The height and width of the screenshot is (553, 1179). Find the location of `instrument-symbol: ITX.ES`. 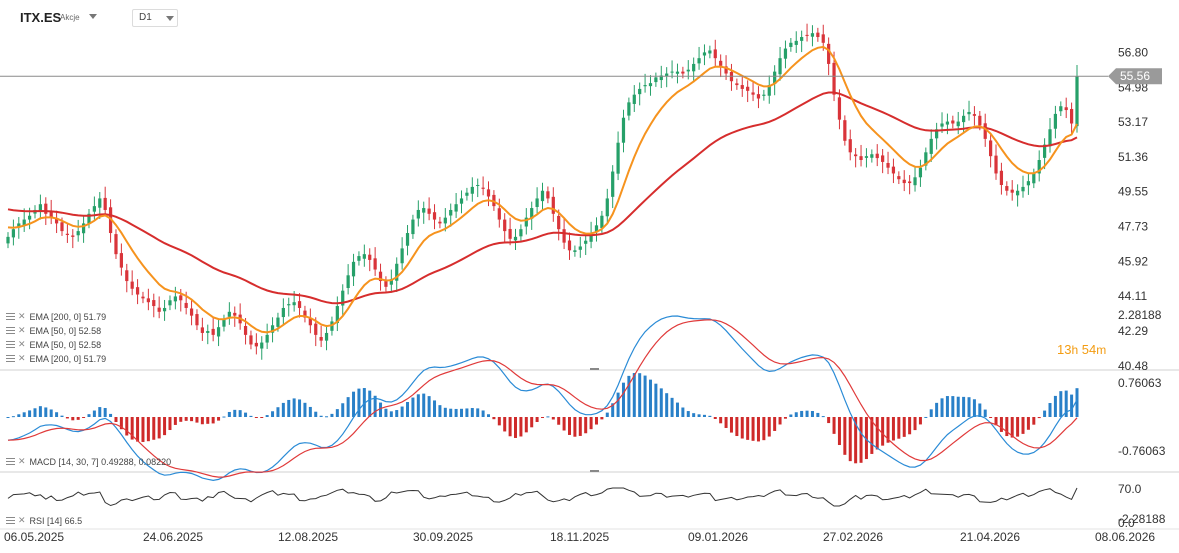

instrument-symbol: ITX.ES is located at coordinates (41, 17).